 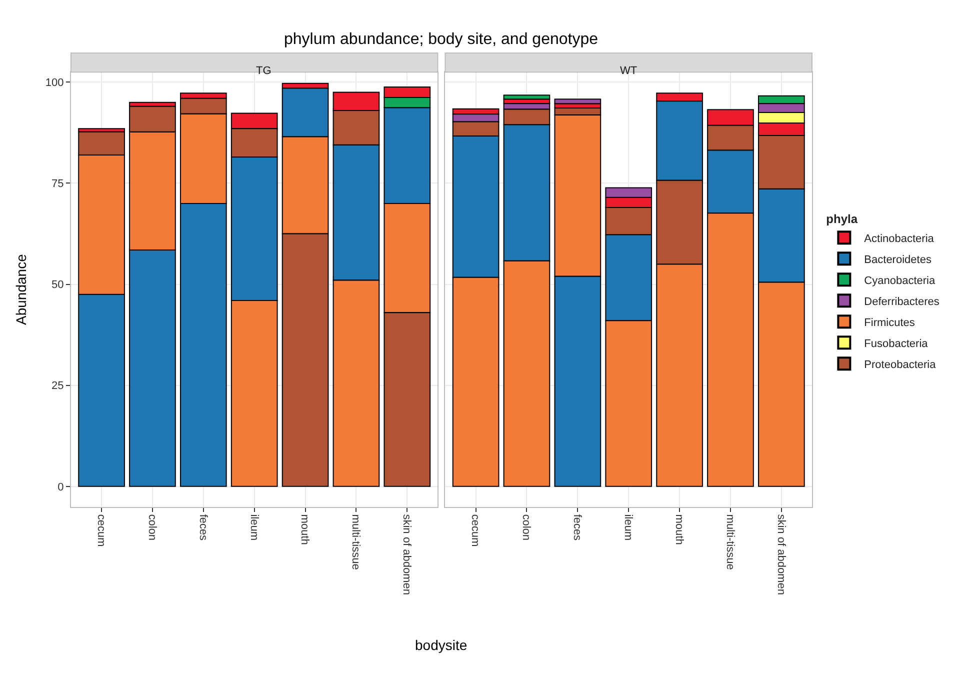 What do you see at coordinates (900, 280) in the screenshot?
I see `legend-label: Cyanobacteria` at bounding box center [900, 280].